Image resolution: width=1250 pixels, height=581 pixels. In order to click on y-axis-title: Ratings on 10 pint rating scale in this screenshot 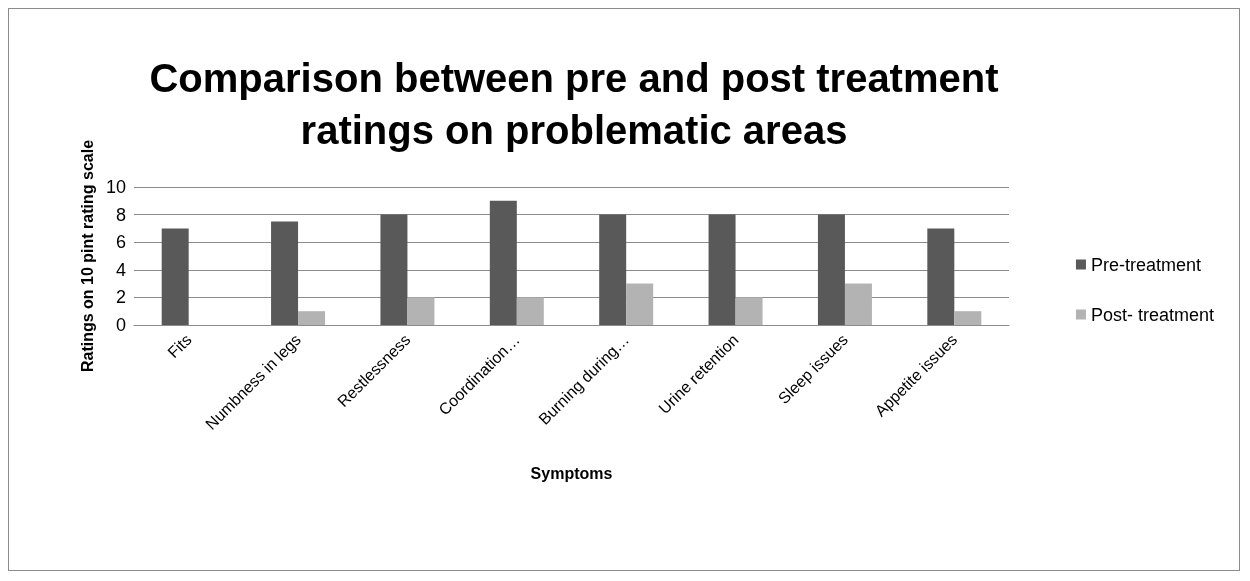, I will do `click(87, 256)`.